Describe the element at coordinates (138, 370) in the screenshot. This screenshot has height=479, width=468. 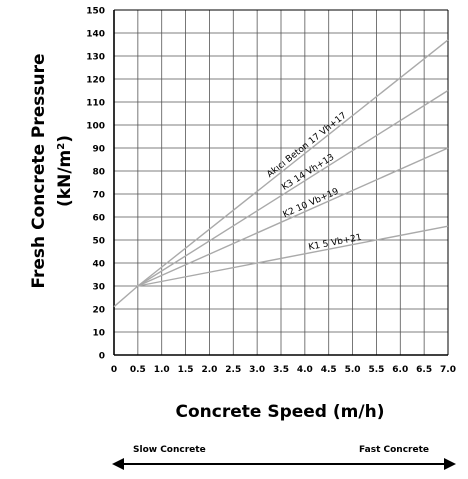
I see `x-tick-label: 0.5` at that location.